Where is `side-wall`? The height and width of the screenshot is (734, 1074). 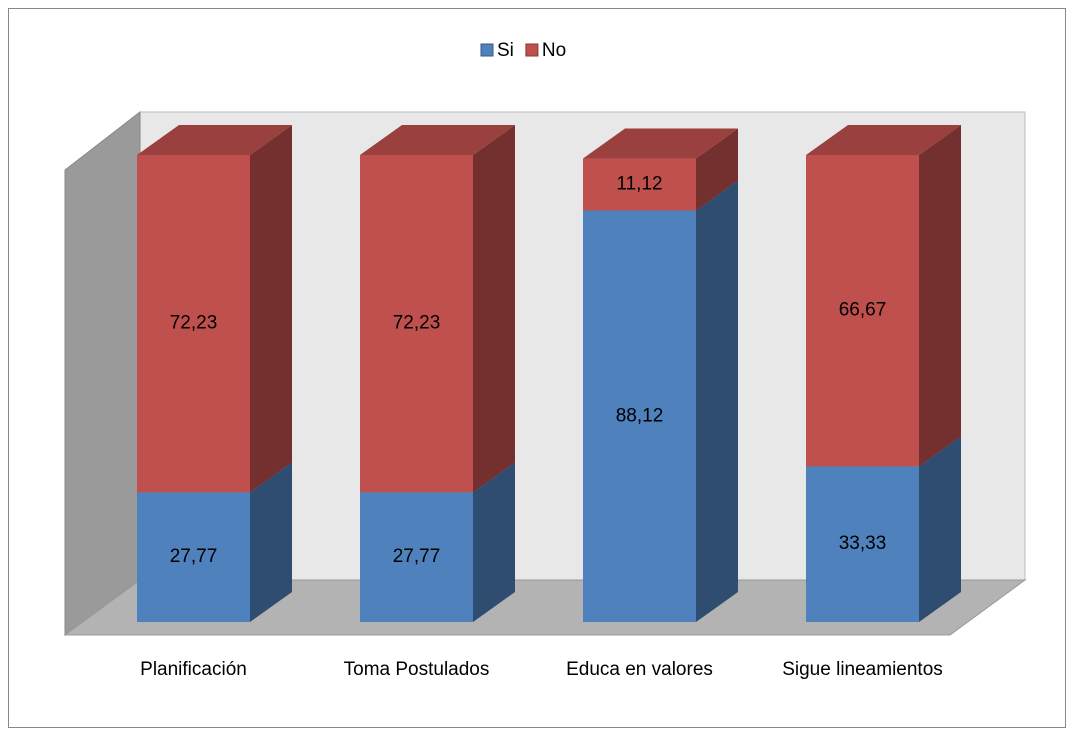
side-wall is located at coordinates (102, 373).